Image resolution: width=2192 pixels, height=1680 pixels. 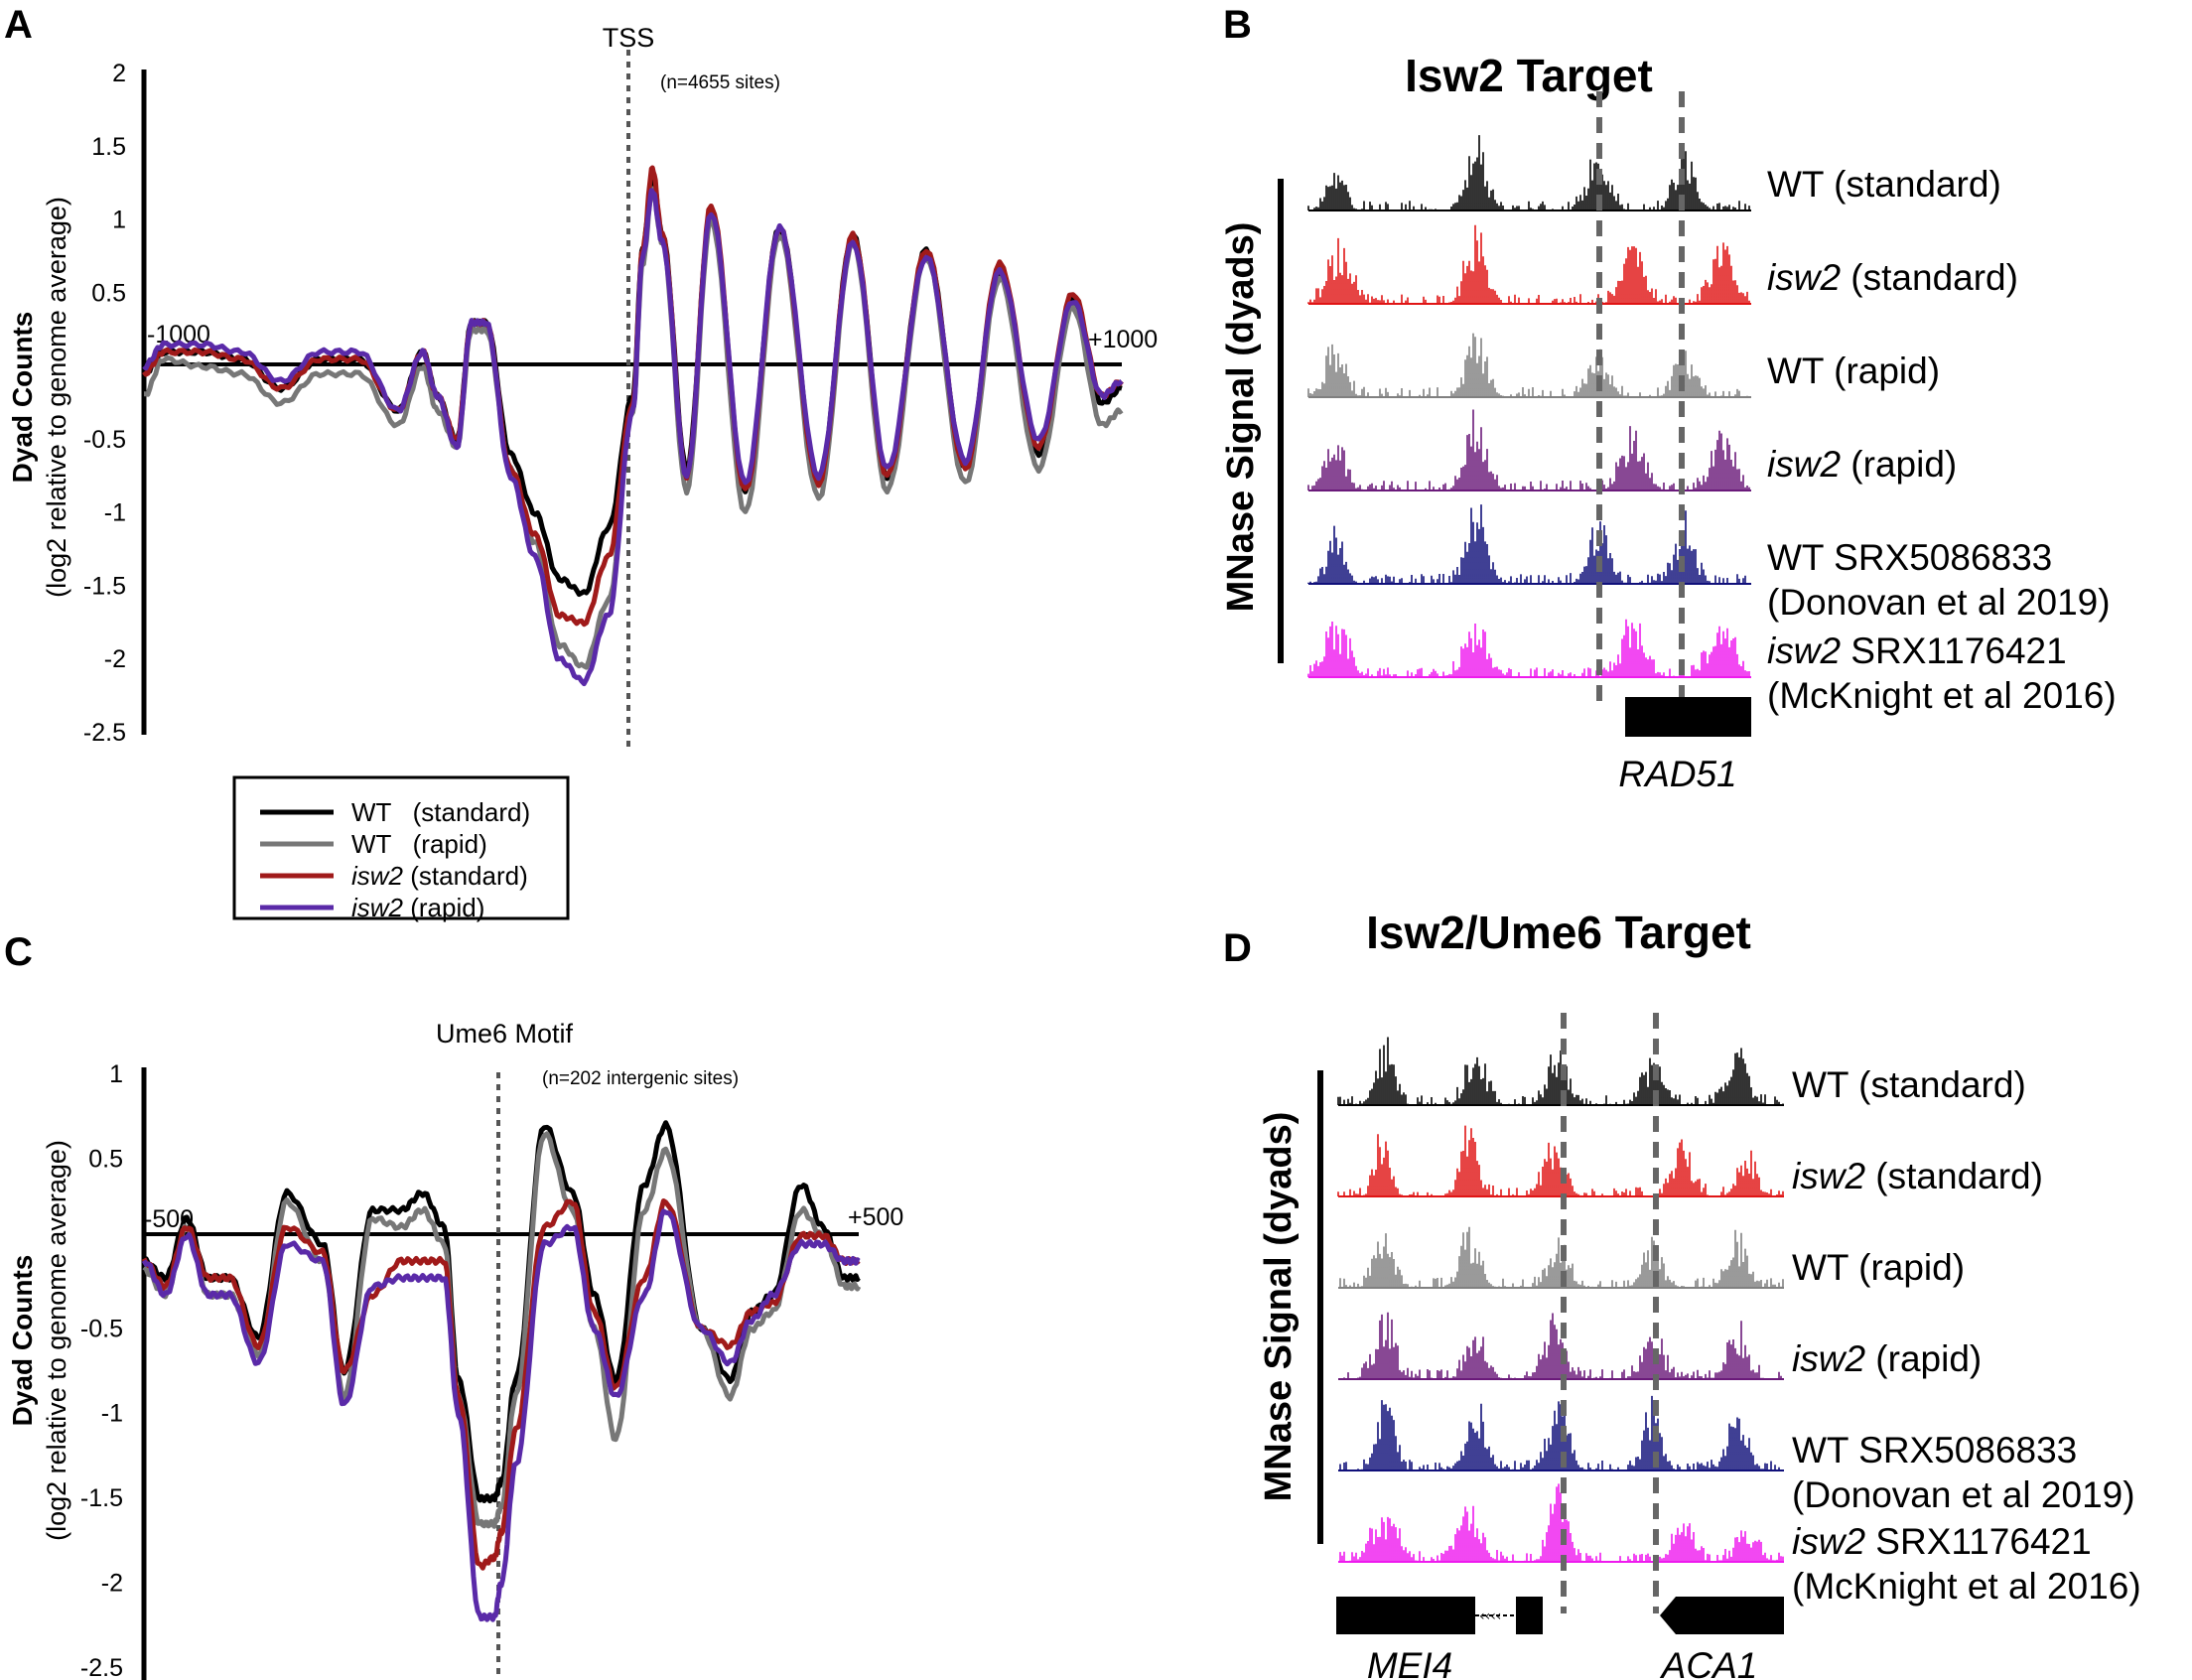 What do you see at coordinates (1490, 1616) in the screenshot?
I see `intron-arrows-icon: ‹‹‹‹` at bounding box center [1490, 1616].